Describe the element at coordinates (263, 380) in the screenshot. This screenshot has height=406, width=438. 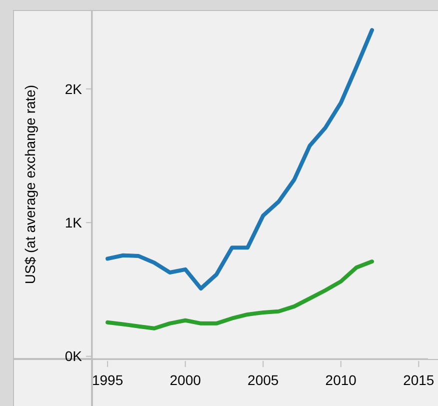
I see `x-tick-label: 2005` at that location.